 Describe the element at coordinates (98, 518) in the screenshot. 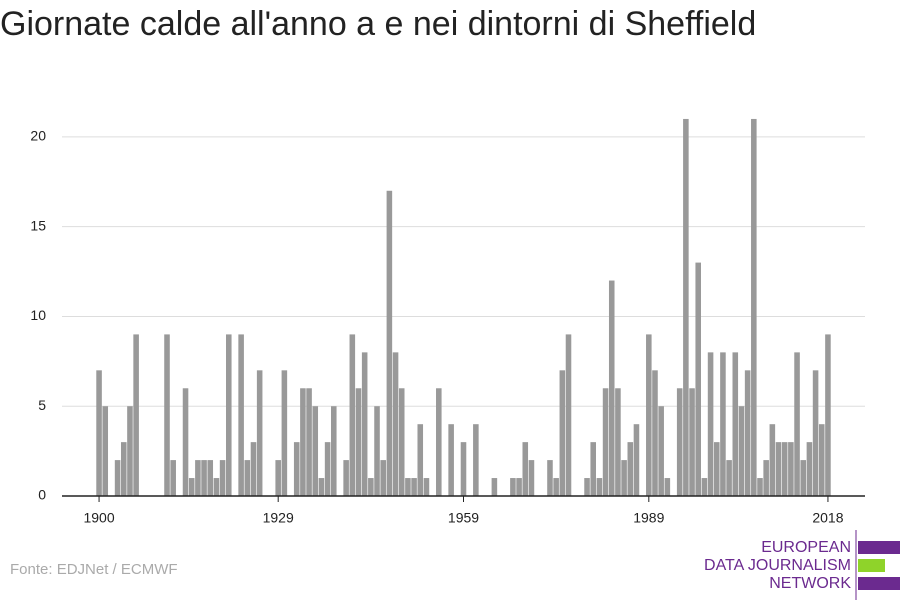

I see `x-tick-label: 1900` at that location.